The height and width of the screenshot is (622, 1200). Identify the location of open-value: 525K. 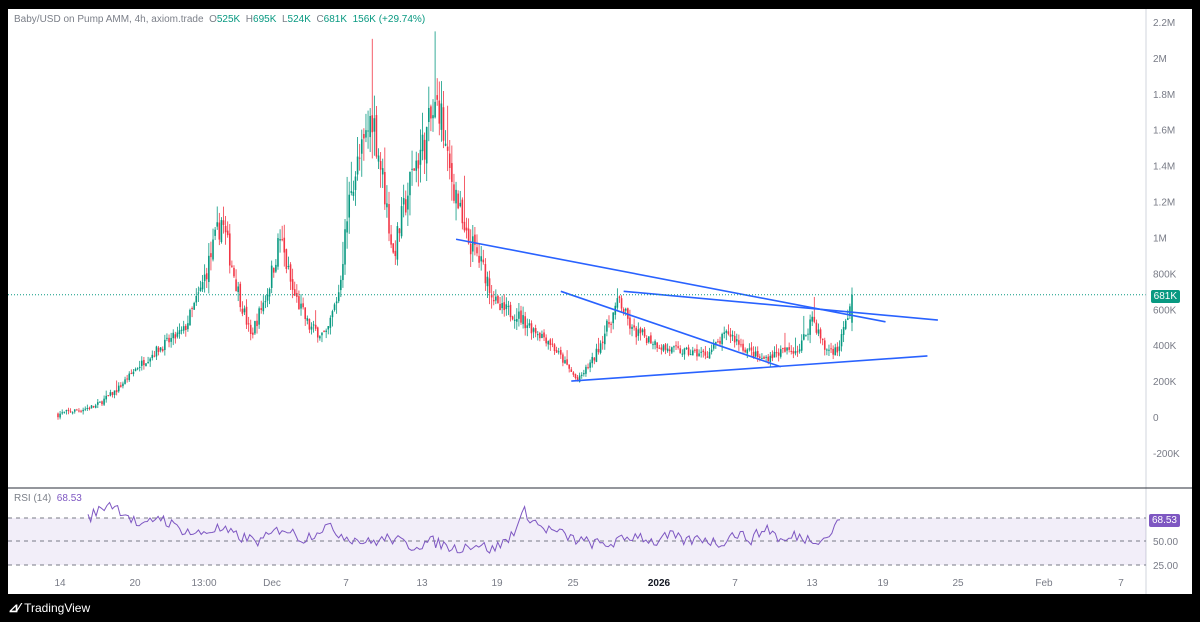
(228, 19).